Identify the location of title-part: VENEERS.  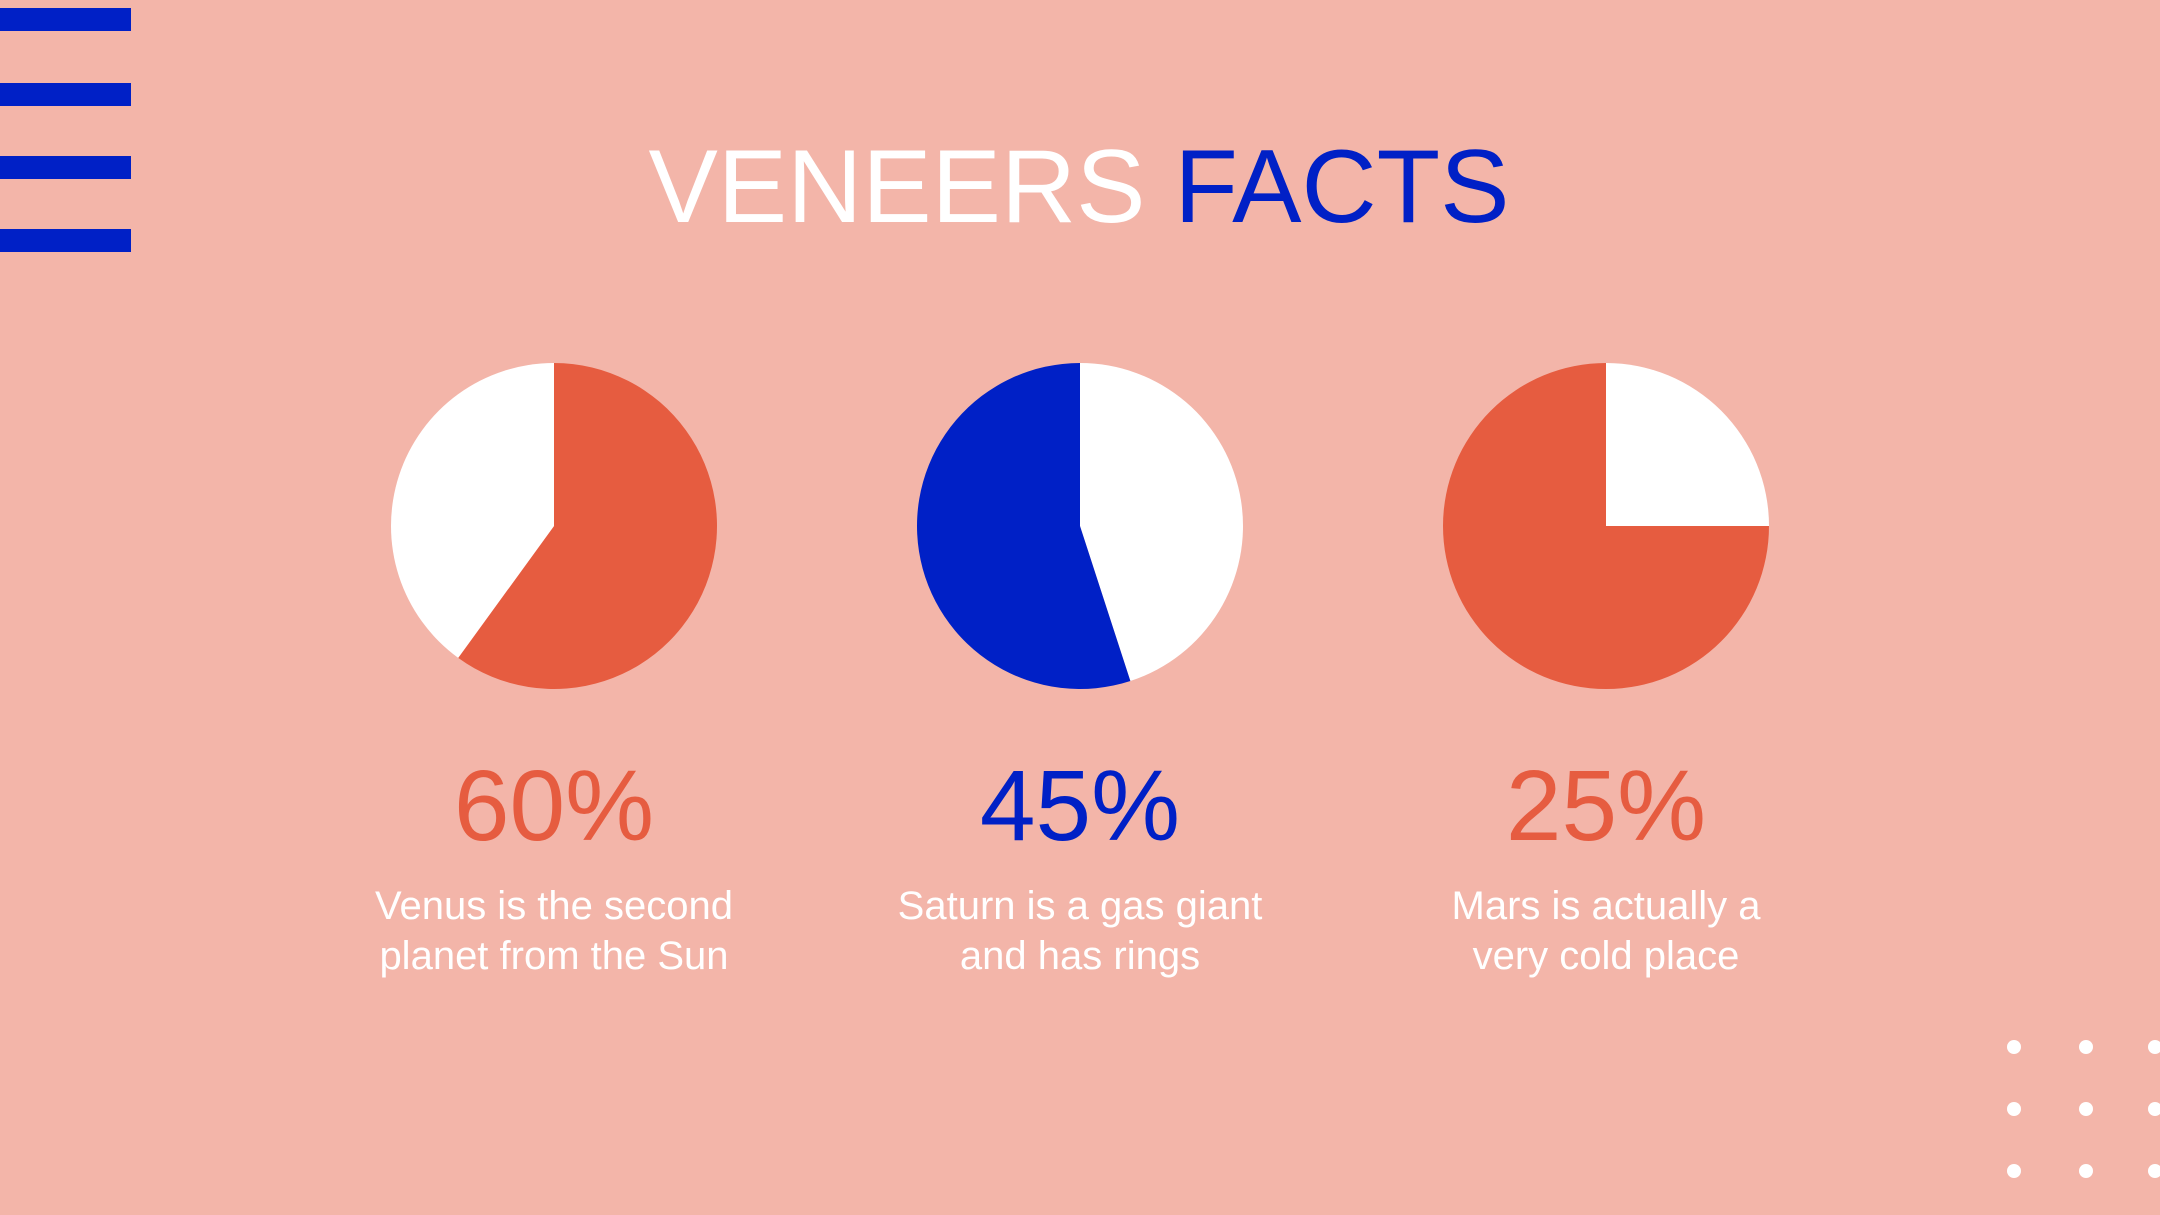
(896, 187).